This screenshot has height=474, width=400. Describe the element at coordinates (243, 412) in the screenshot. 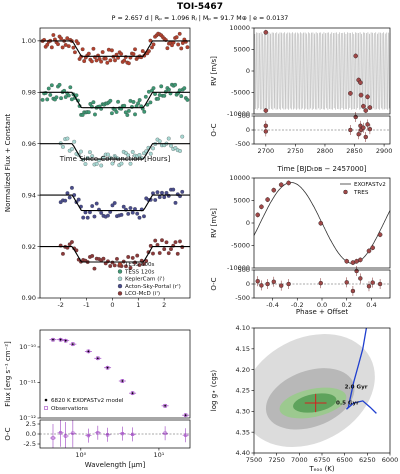

I see `hr-y-tick-label: 4.30` at that location.